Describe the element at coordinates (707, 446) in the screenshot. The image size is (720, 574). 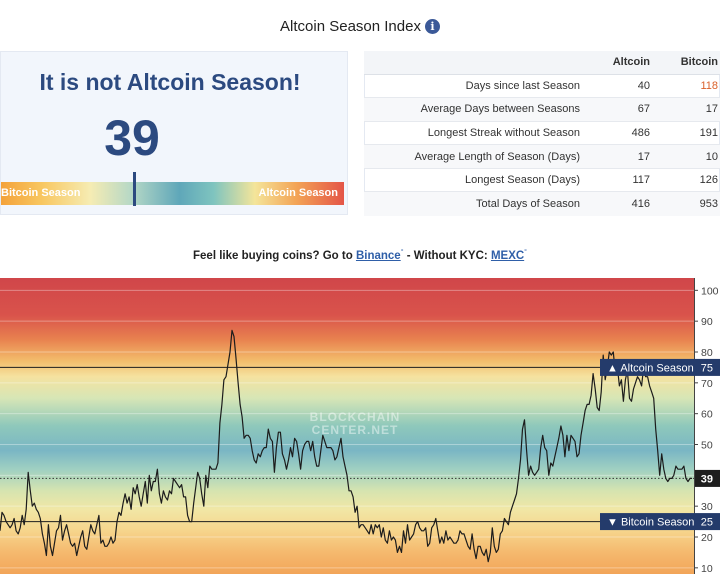
I see `y-tick-label: 50` at that location.